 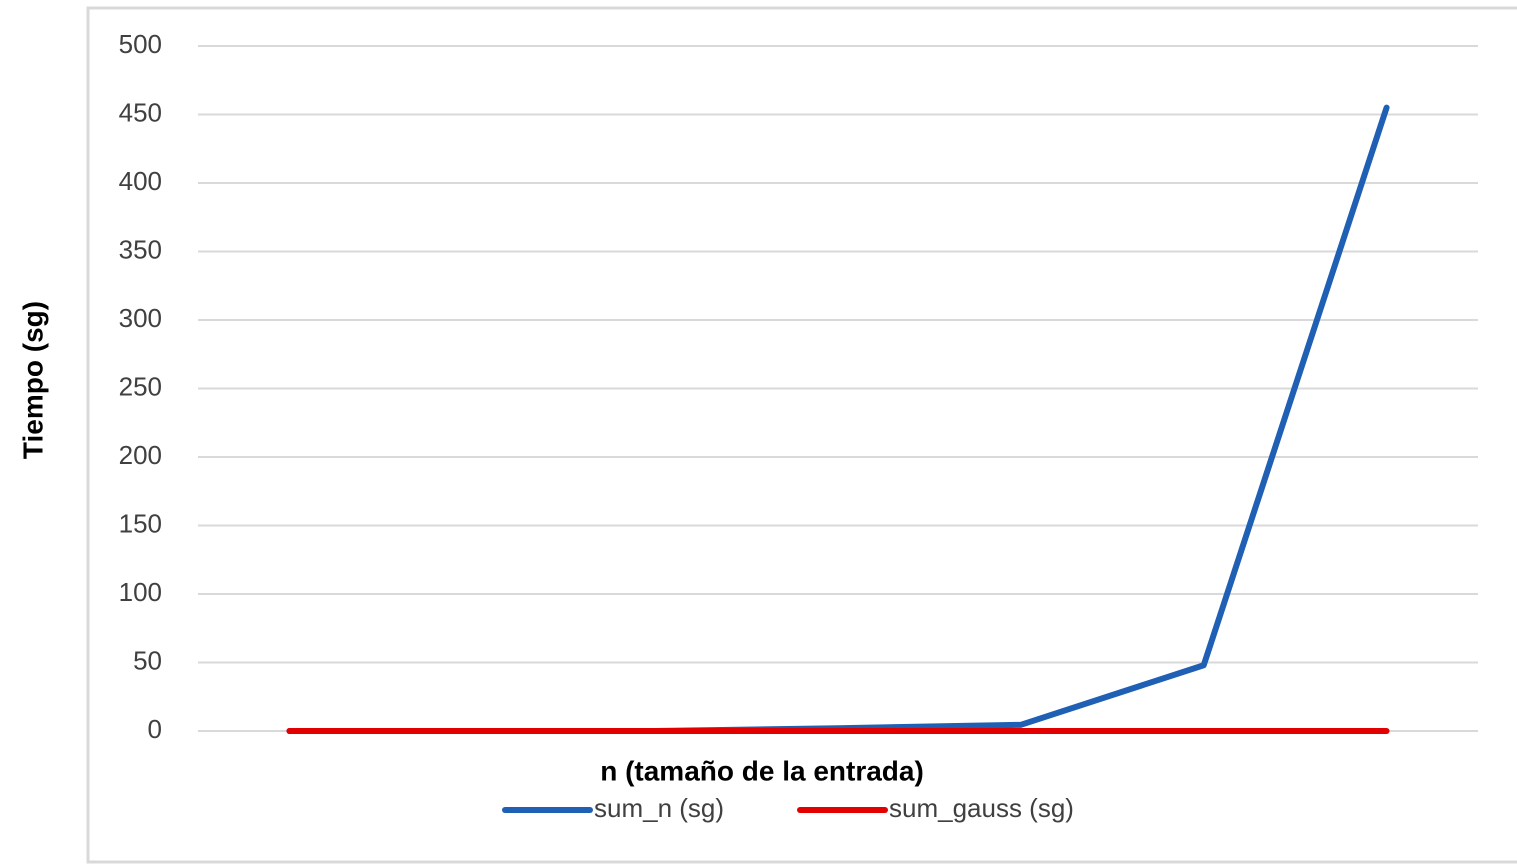 I want to click on legend-label: sum_gauss (sg), so click(x=981, y=808).